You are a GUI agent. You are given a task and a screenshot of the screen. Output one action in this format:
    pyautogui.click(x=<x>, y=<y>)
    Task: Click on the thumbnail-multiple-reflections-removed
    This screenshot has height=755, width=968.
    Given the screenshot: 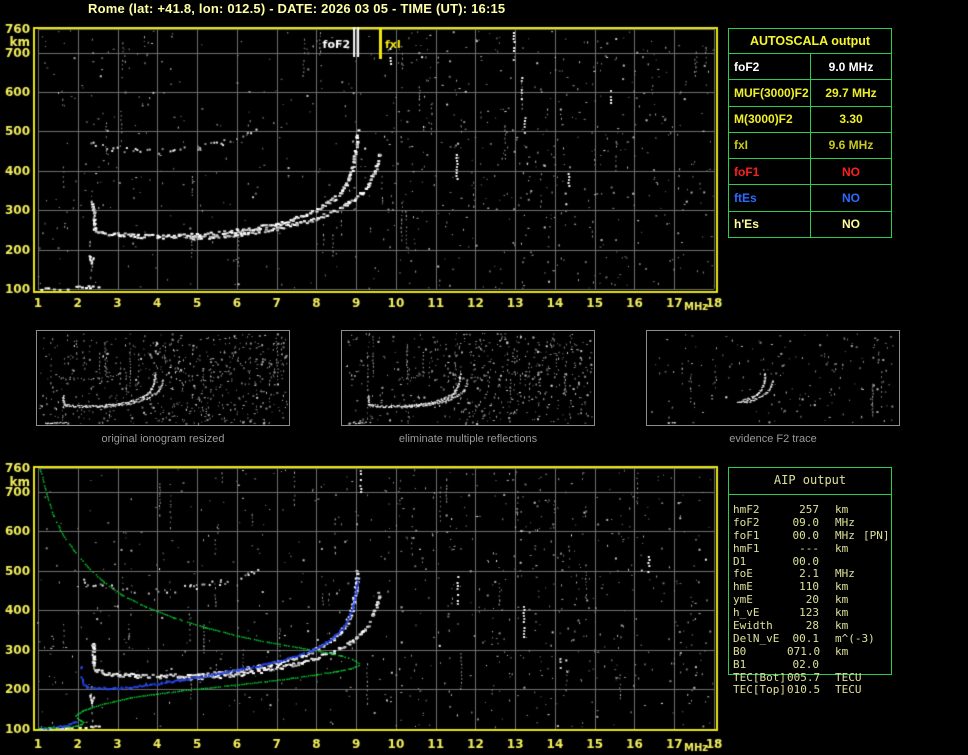 What is the action you would take?
    pyautogui.click(x=468, y=378)
    